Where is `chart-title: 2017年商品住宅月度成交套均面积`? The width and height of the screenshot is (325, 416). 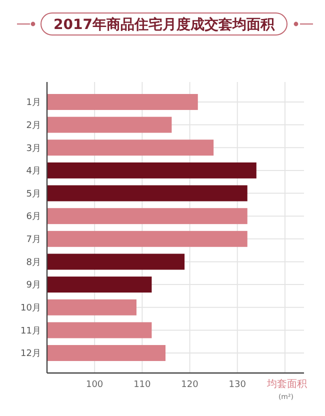
chart-title: 2017年商品住宅月度成交套均面积 is located at coordinates (165, 24).